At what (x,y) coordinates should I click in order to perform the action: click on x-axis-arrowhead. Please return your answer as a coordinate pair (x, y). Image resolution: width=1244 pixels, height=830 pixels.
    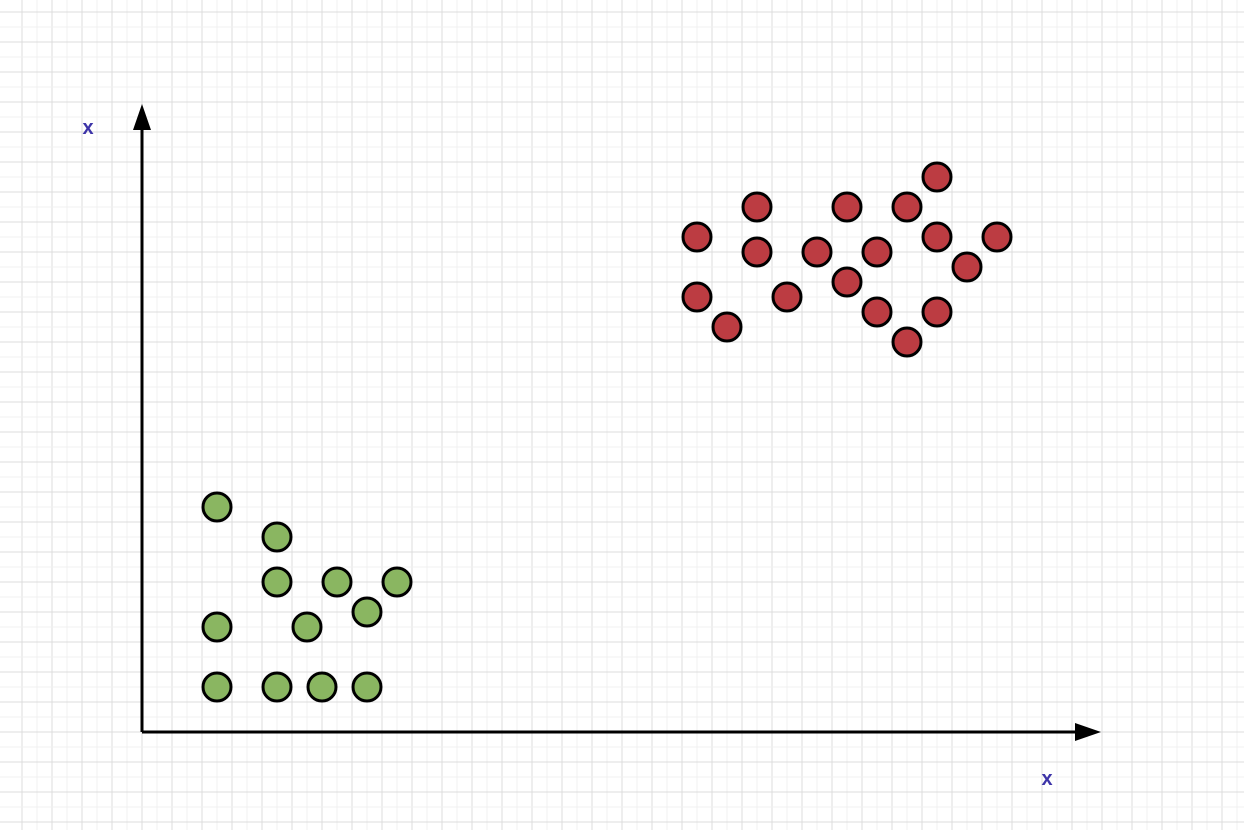
    Looking at the image, I should click on (1088, 732).